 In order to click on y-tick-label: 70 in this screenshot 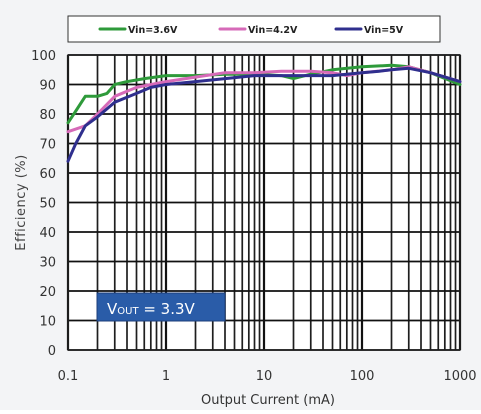, I will do `click(47, 145)`.